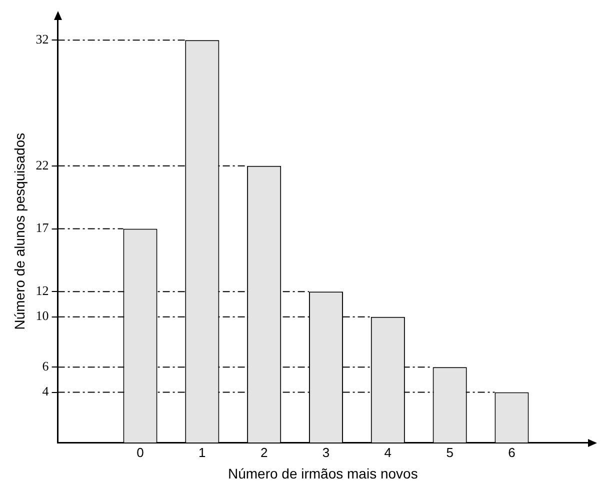 The height and width of the screenshot is (493, 610). What do you see at coordinates (43, 228) in the screenshot?
I see `y-tick-label: 17` at bounding box center [43, 228].